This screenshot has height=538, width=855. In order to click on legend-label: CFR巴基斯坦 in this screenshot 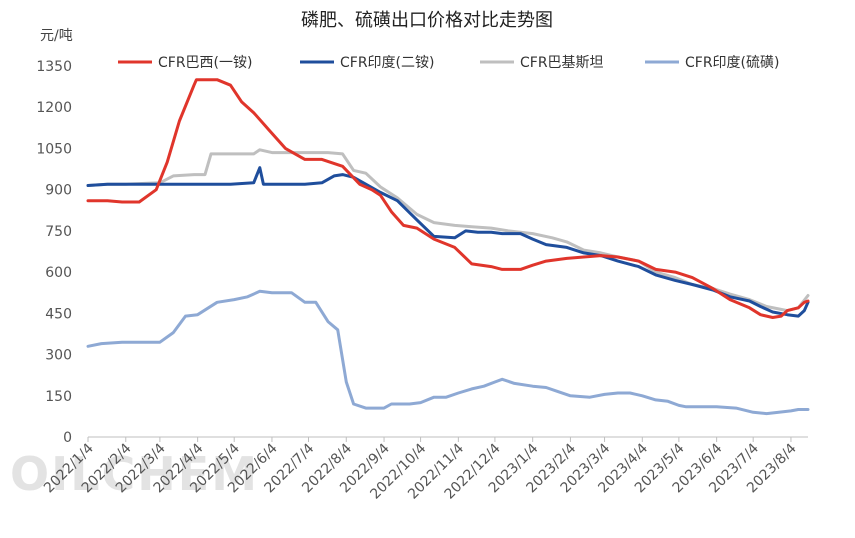, I will do `click(562, 62)`.